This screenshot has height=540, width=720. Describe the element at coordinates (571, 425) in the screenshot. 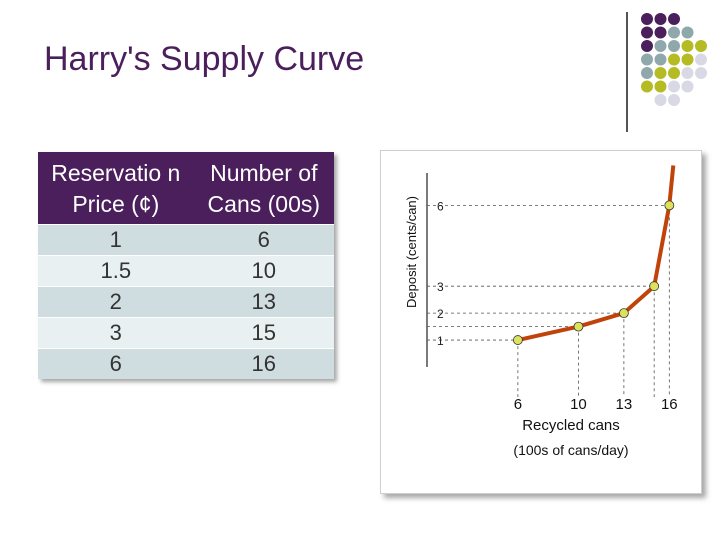

I see `x-axis-label: Recycled cans` at that location.